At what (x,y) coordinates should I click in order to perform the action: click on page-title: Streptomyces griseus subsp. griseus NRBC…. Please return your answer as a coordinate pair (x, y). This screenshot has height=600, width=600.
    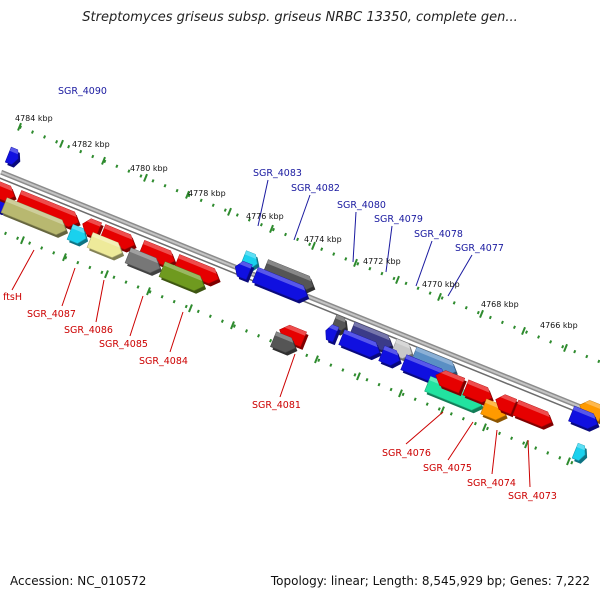
    Looking at the image, I should click on (300, 17).